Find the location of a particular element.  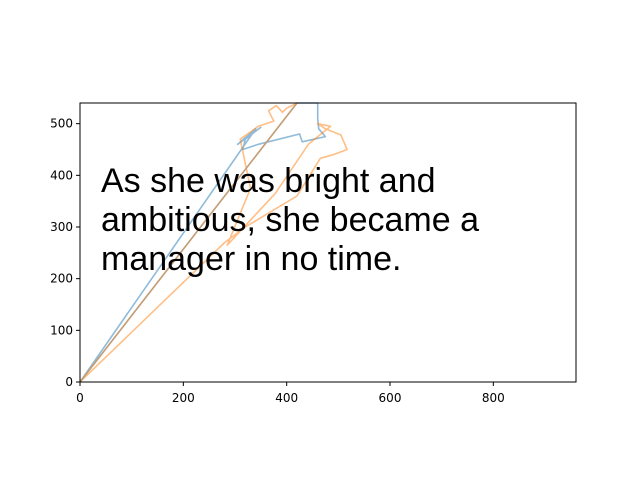

y-axis: 0 100 200 300 400 500 is located at coordinates (65, 253).